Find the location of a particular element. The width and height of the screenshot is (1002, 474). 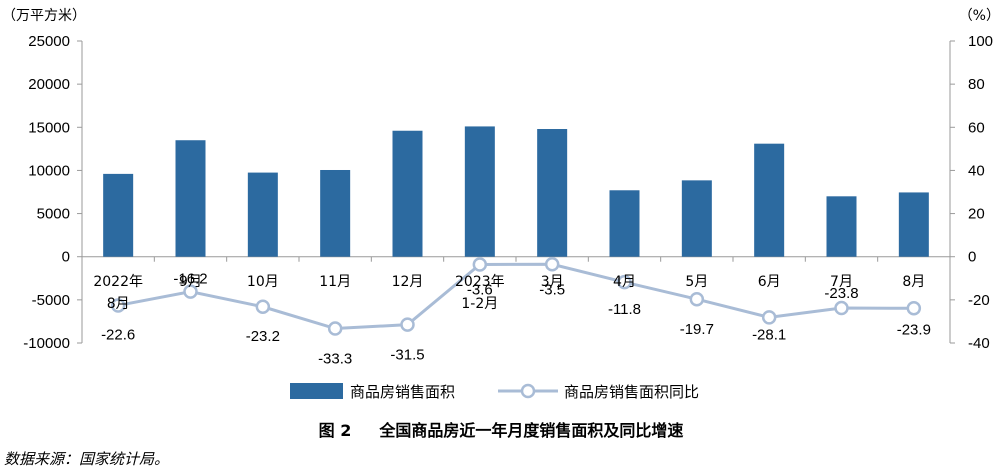

line-series is located at coordinates (515, 296).